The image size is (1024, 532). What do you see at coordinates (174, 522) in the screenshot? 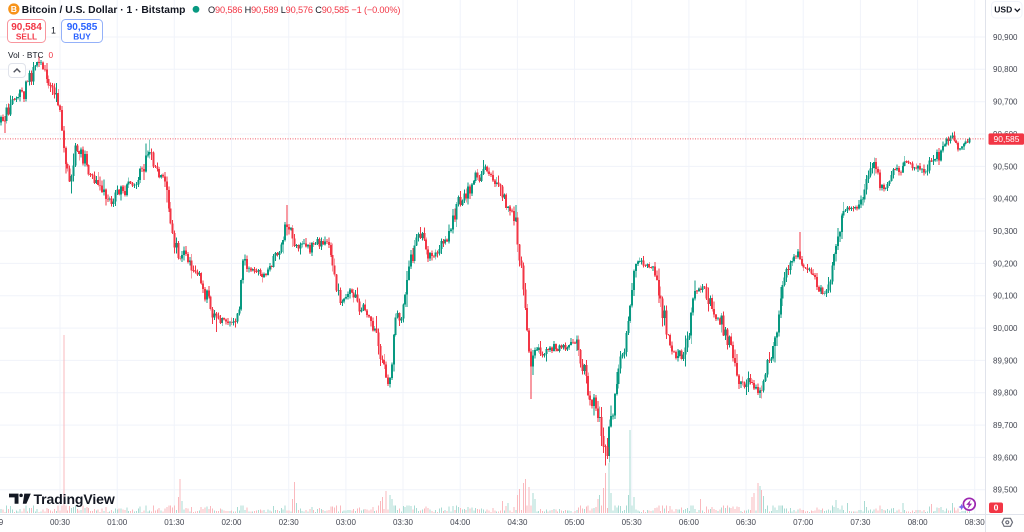
I see `svg-text: 01:30` at bounding box center [174, 522].